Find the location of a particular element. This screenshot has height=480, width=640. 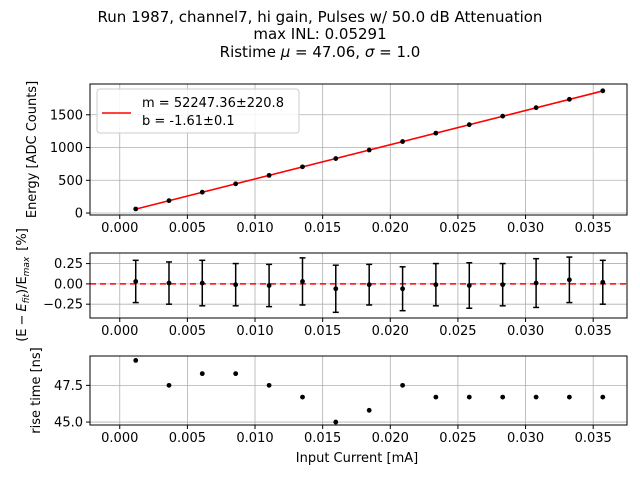

energy-y-tick-label: 1000 is located at coordinates (66, 148).